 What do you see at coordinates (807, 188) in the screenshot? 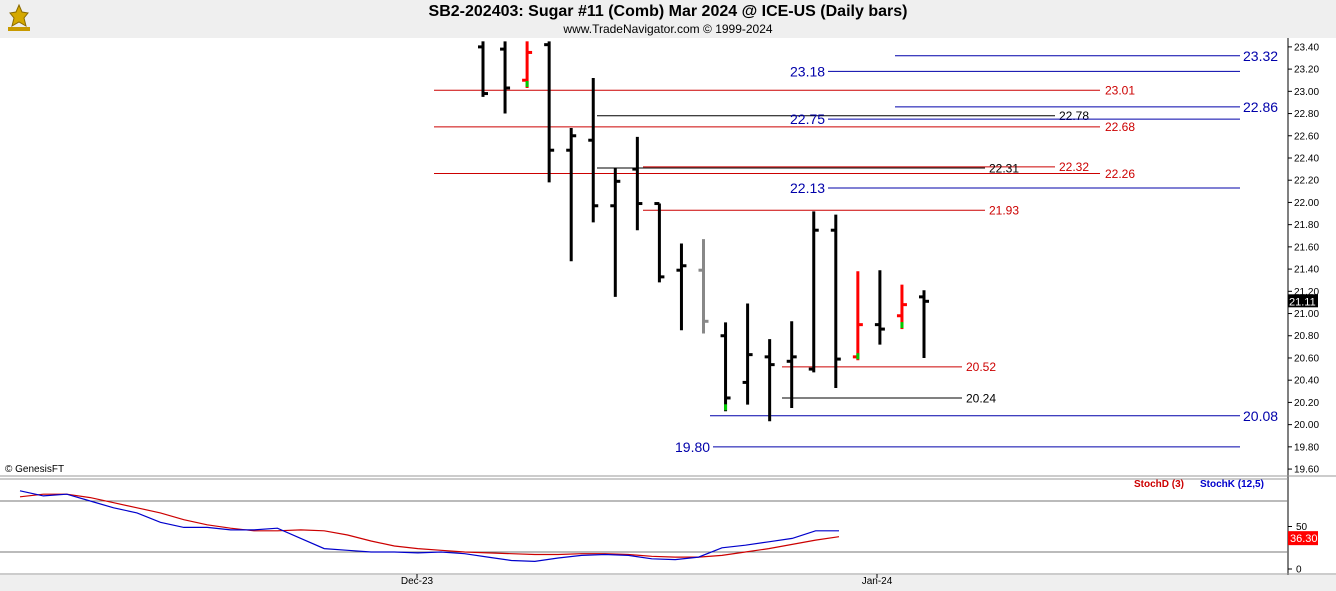
I see `level-label: 22.13` at bounding box center [807, 188].